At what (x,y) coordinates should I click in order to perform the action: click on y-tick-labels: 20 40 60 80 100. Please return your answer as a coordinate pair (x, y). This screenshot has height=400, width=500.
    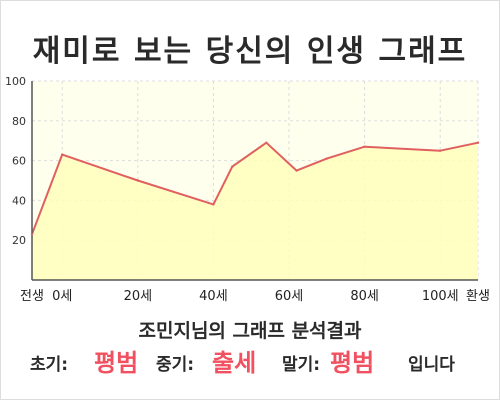
    Looking at the image, I should click on (15, 161).